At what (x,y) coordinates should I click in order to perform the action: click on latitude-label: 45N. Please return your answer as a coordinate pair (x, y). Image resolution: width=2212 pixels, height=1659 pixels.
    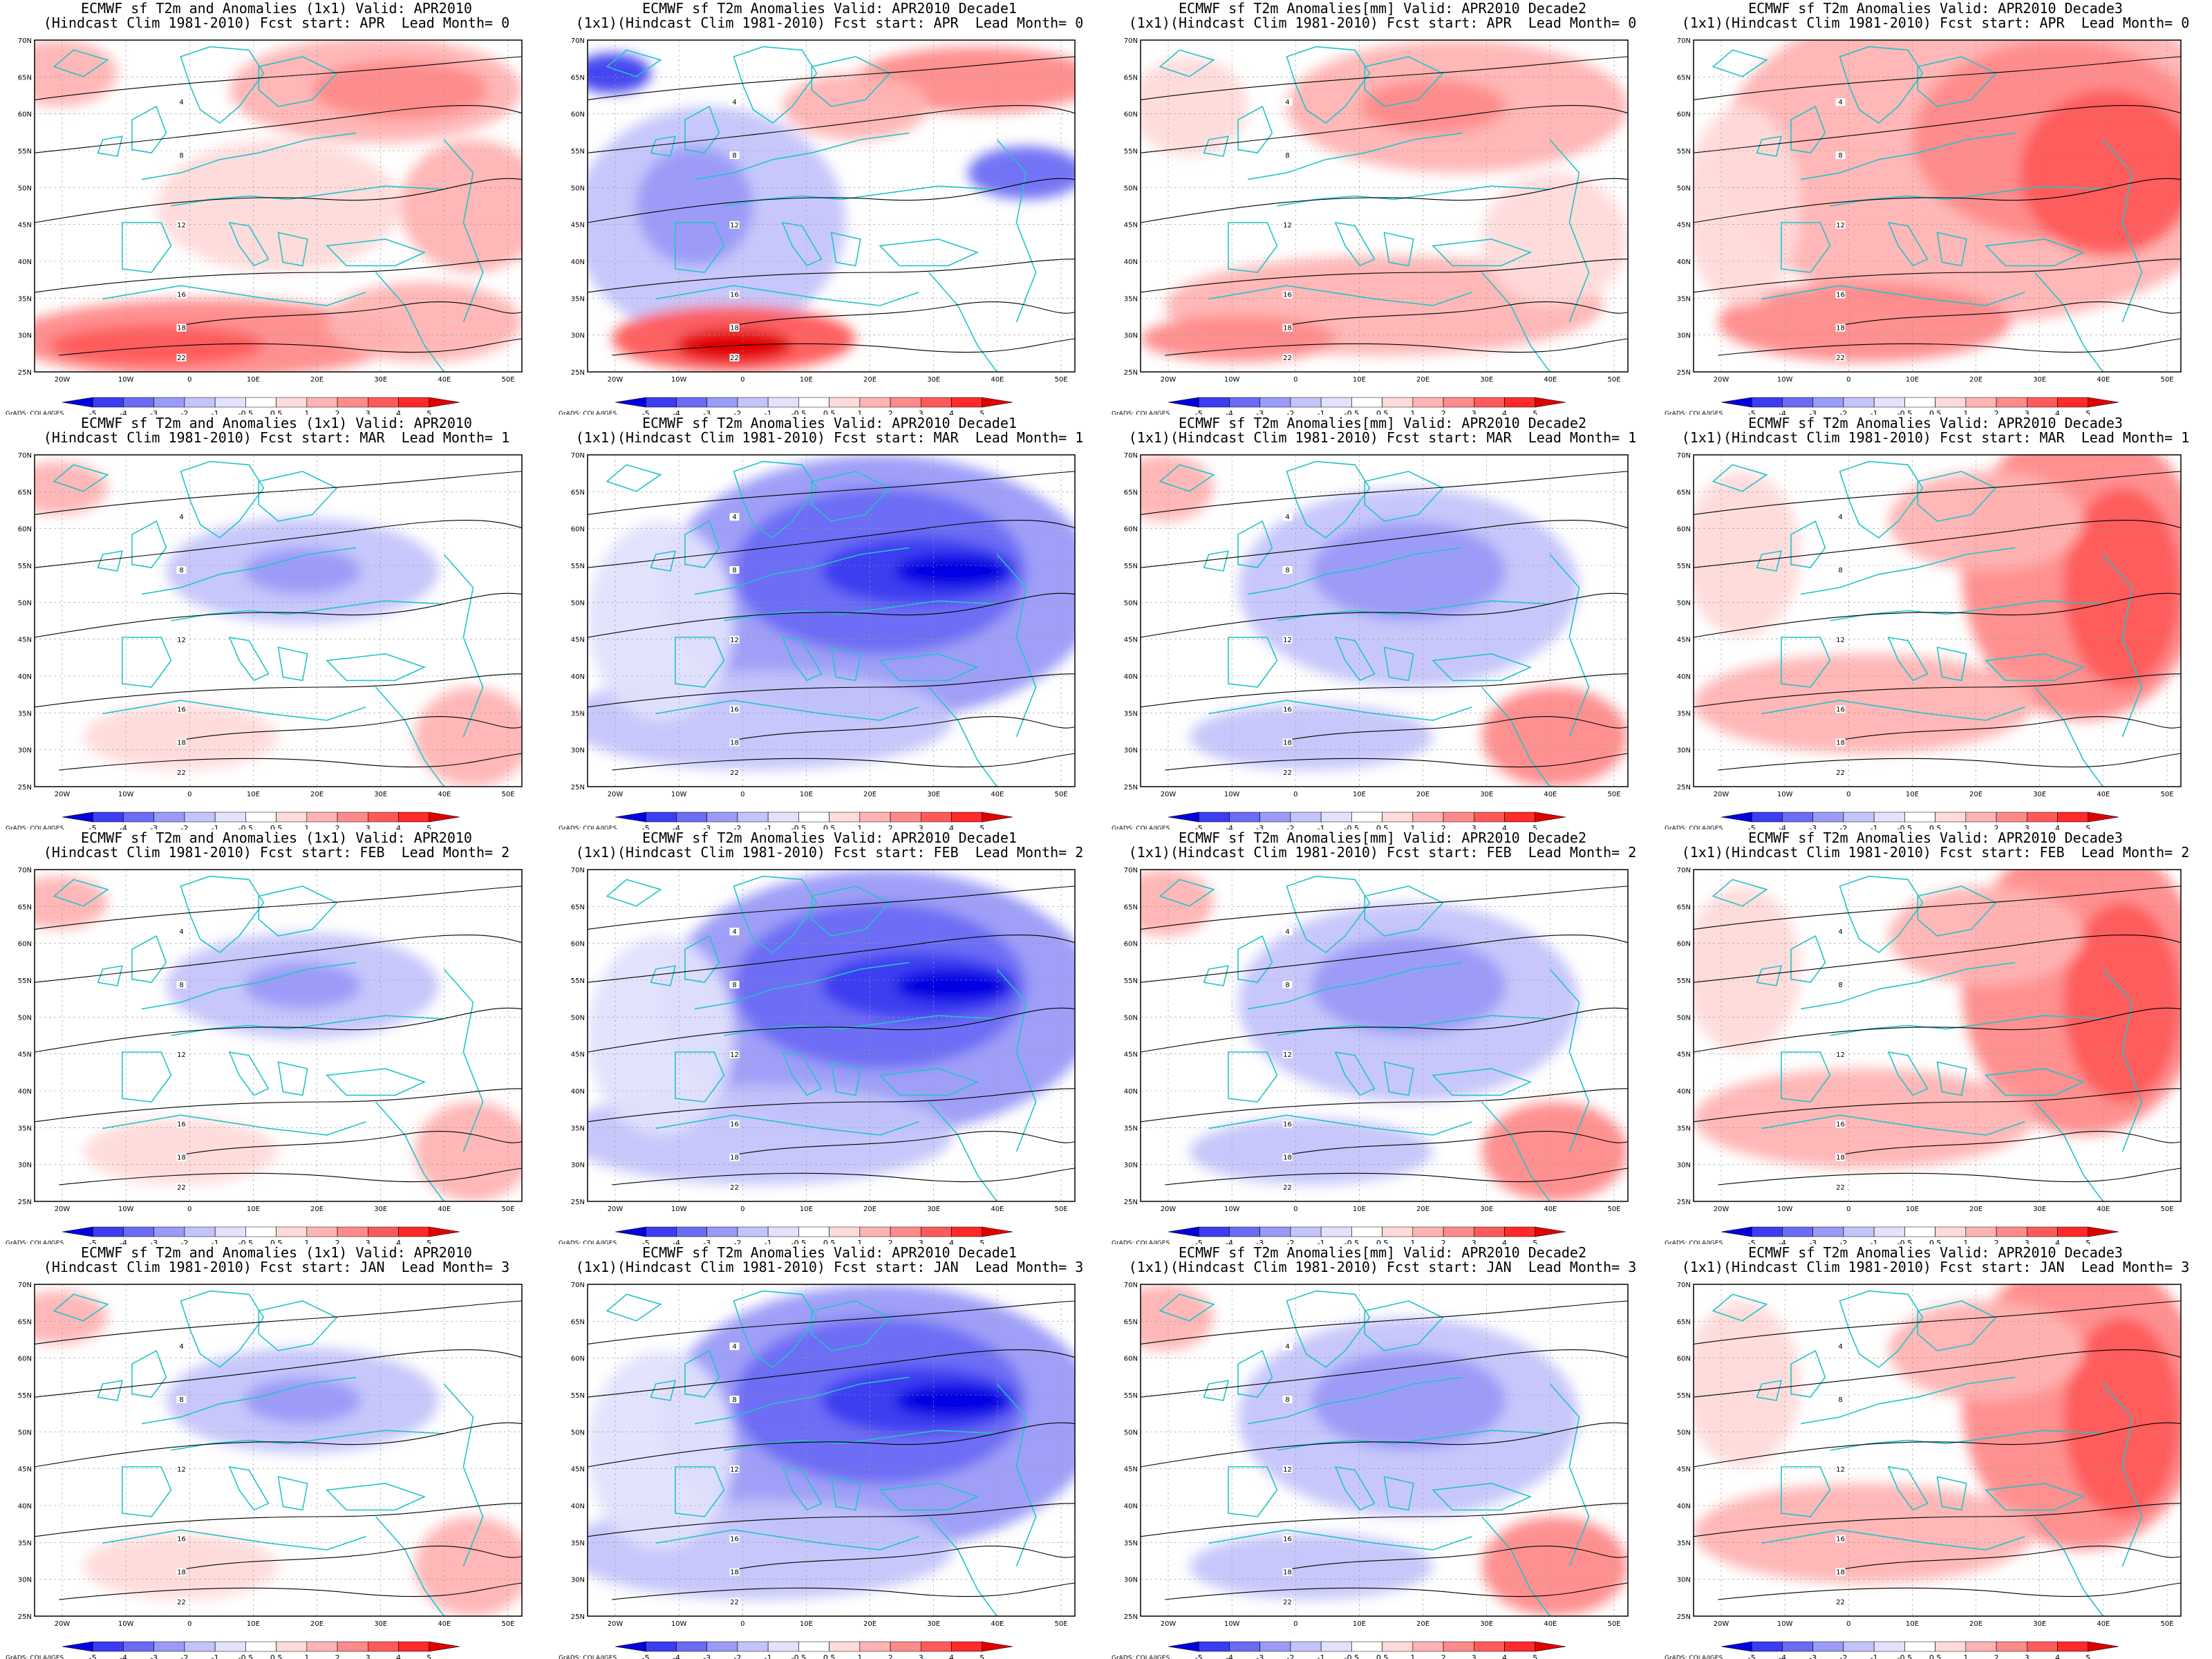
    Looking at the image, I should click on (1684, 1470).